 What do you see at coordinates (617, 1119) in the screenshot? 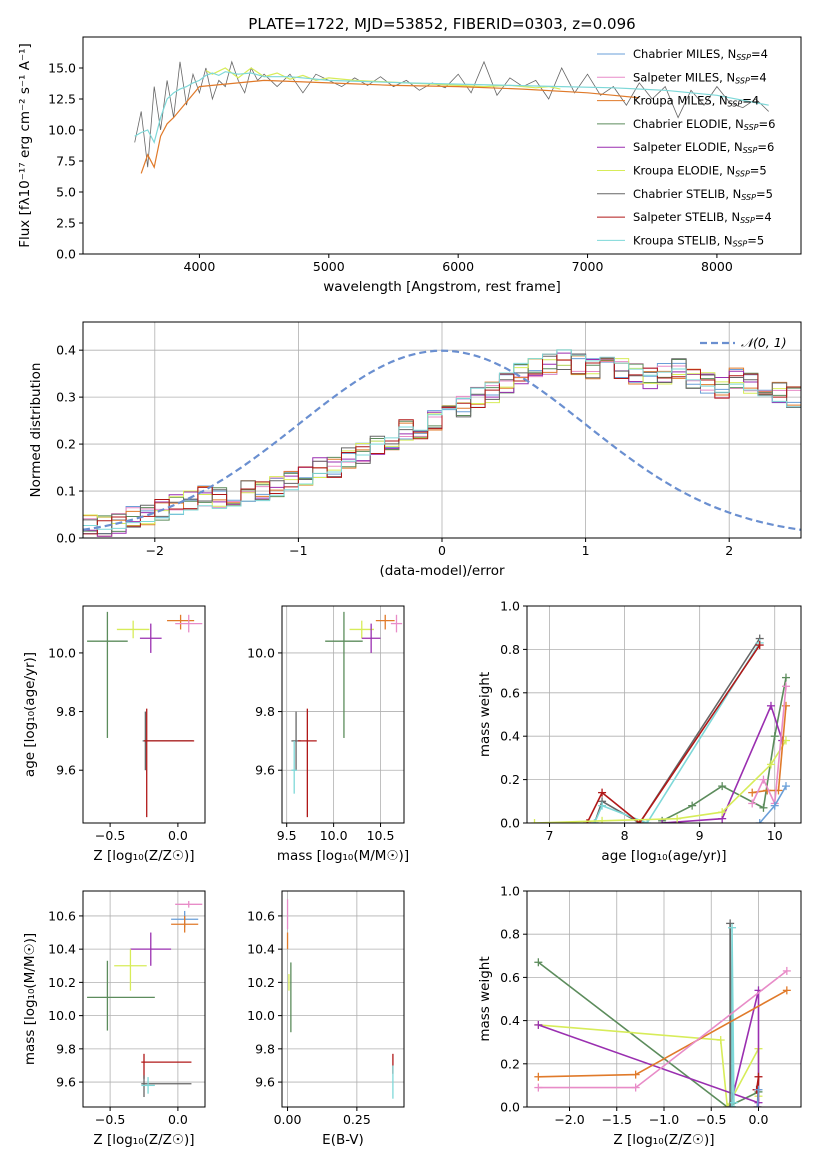
I see `x-tick-label: −1.5` at bounding box center [617, 1119].